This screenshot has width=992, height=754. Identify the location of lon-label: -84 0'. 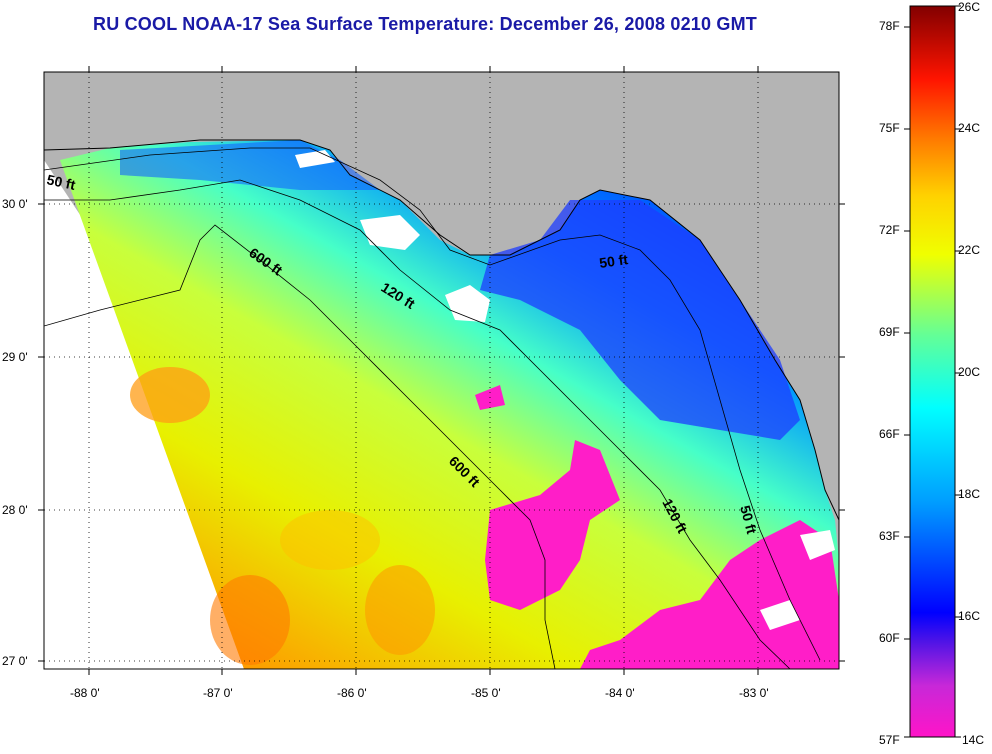
(620, 693).